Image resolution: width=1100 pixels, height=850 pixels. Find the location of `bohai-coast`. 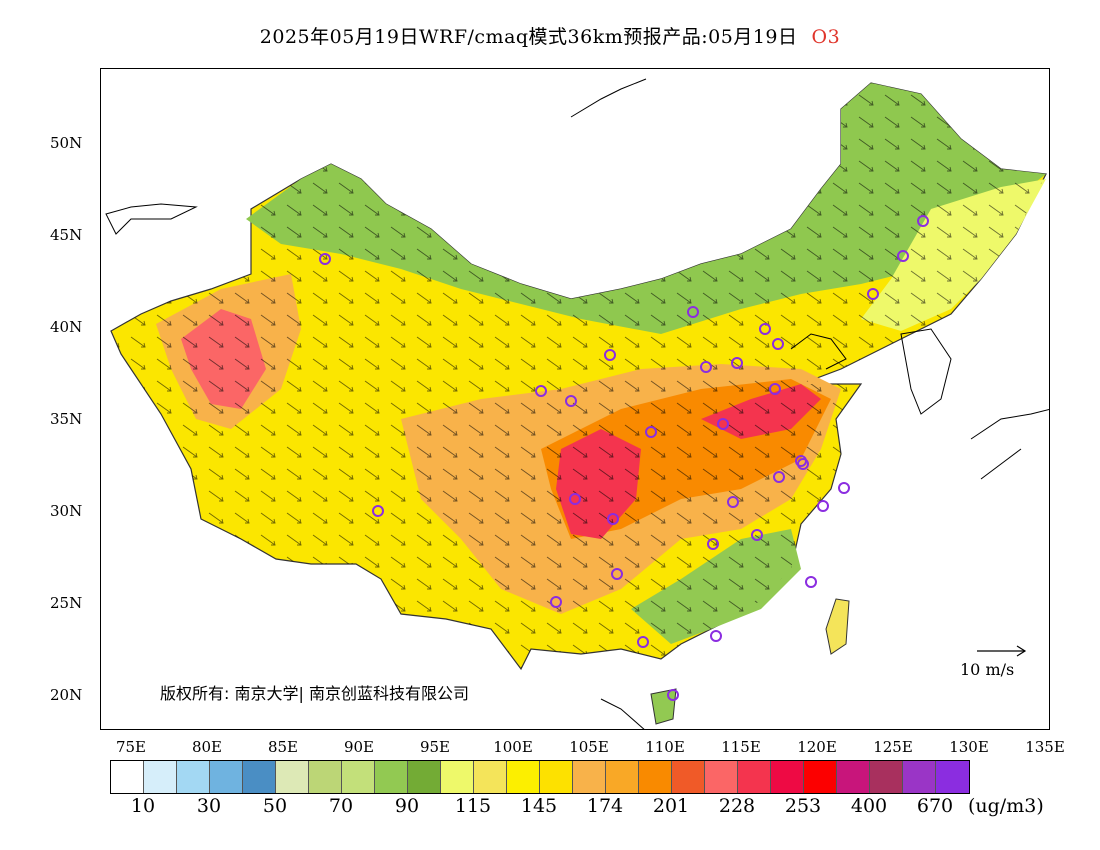

bohai-coast is located at coordinates (818, 351).